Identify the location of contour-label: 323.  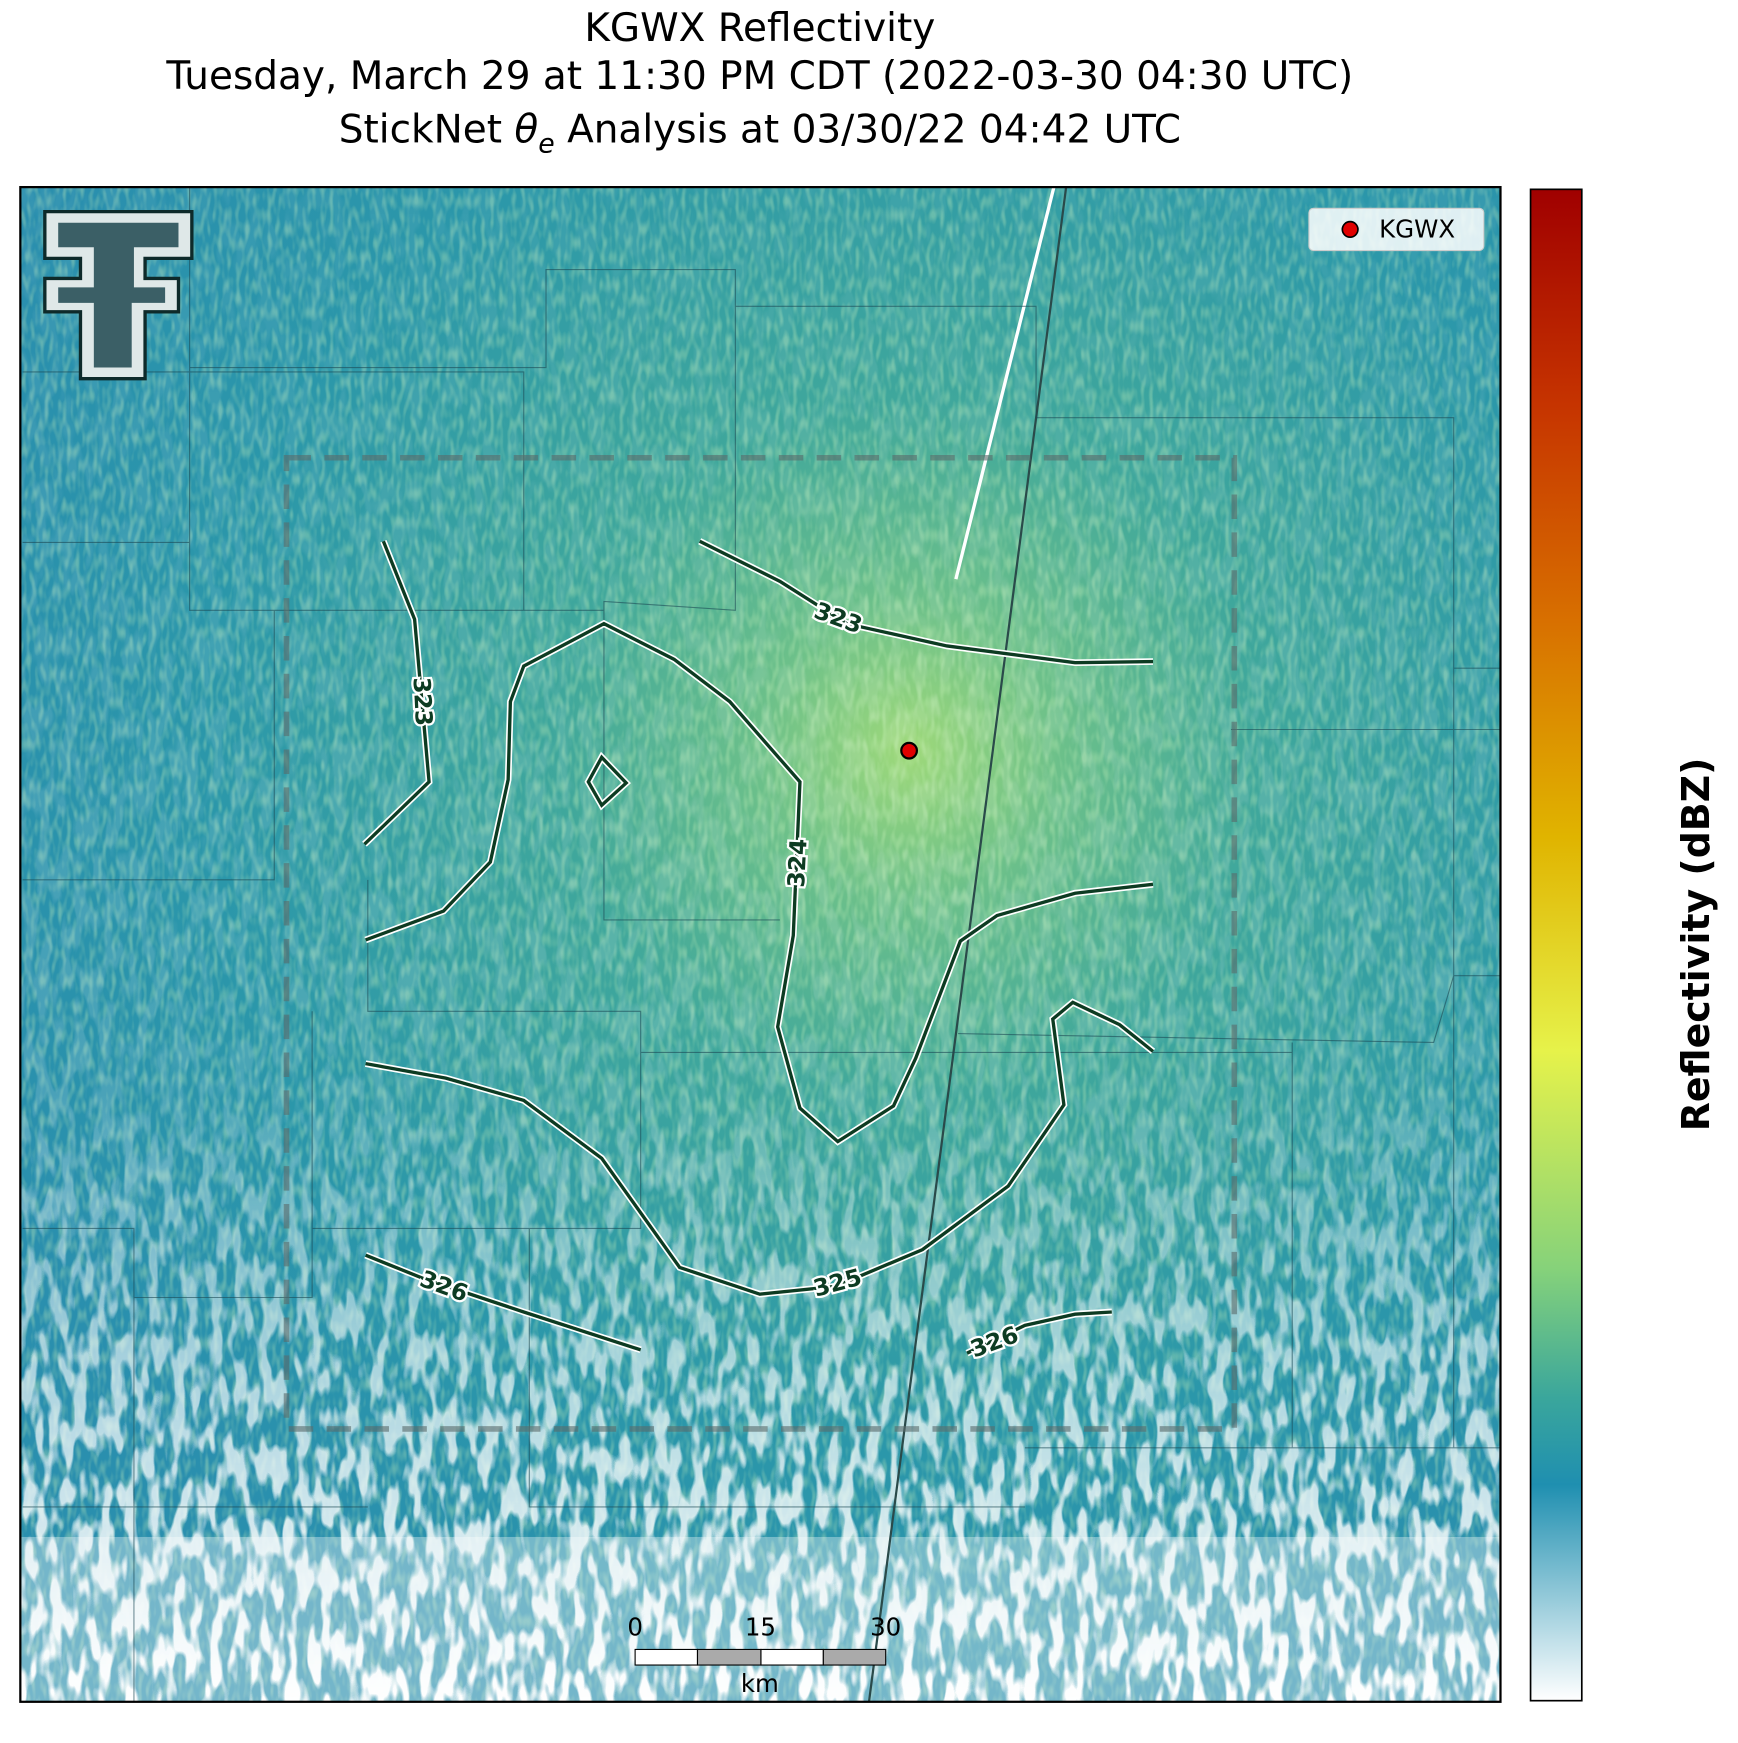
(423, 701).